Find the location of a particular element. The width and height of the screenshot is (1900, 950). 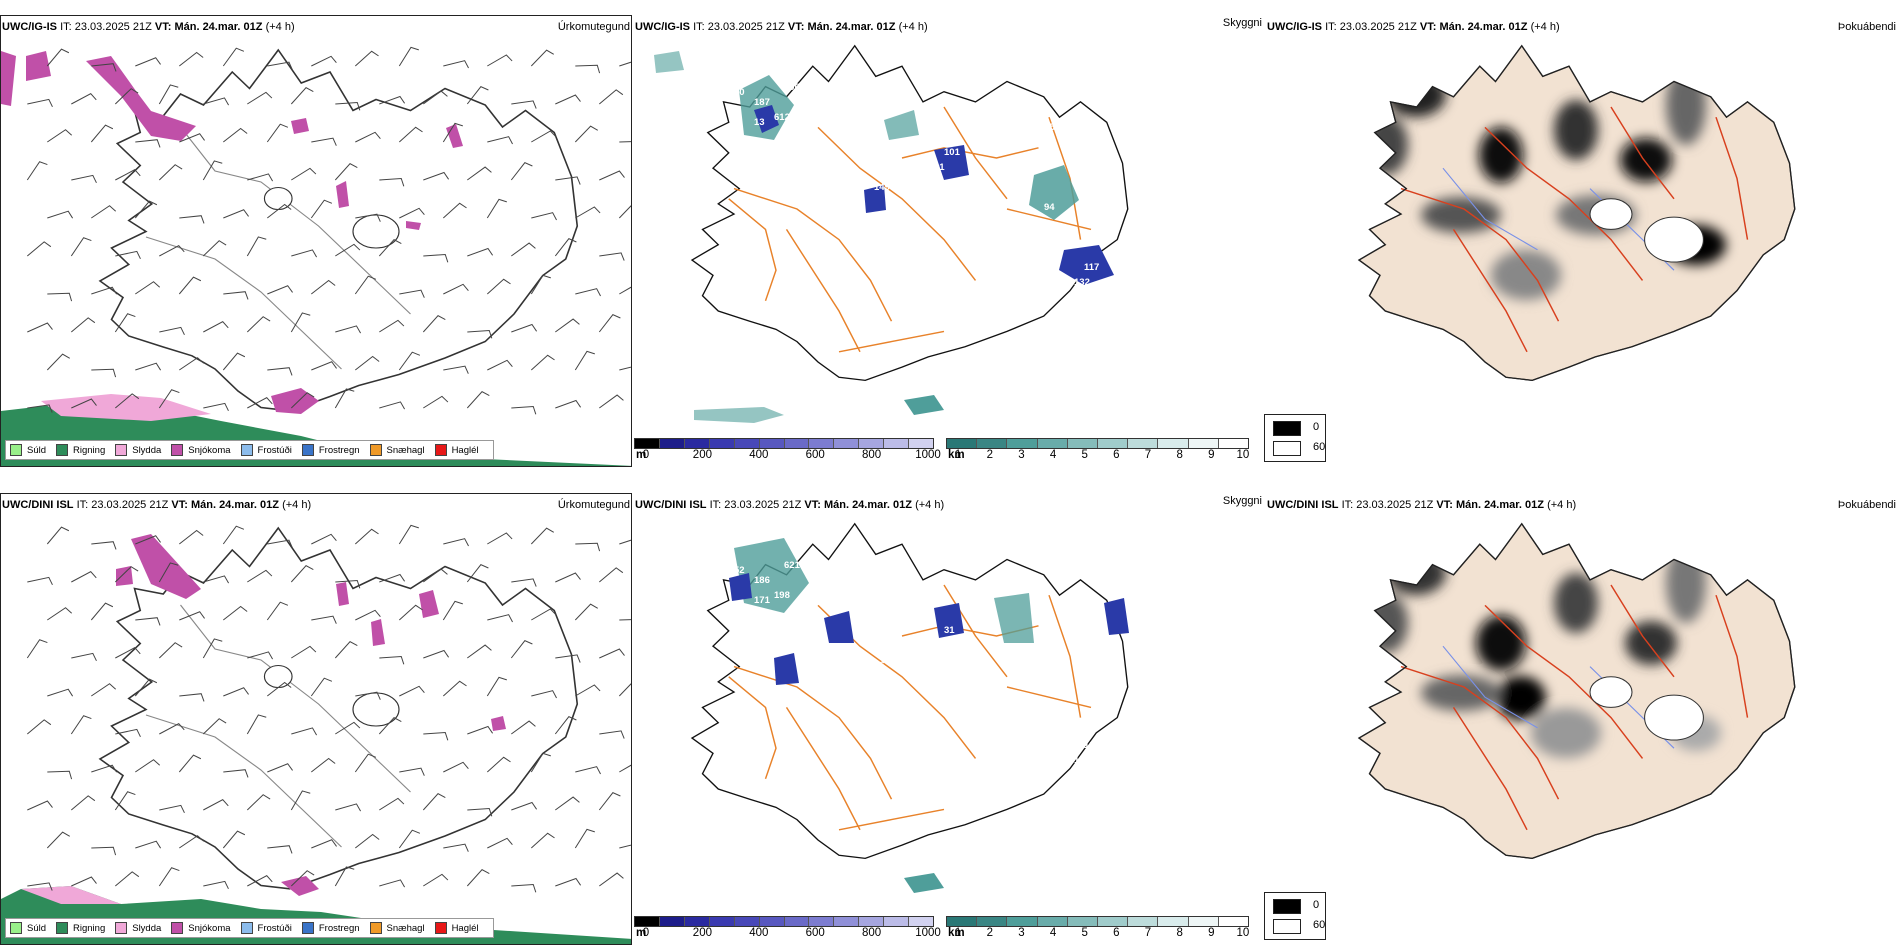

legend-item: Slydda is located at coordinates (138, 450).